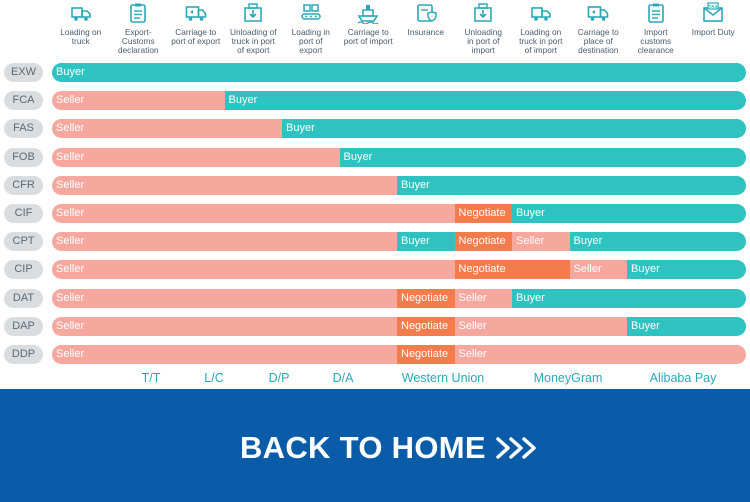 This screenshot has height=502, width=750. What do you see at coordinates (368, 14) in the screenshot?
I see `ship-icon` at bounding box center [368, 14].